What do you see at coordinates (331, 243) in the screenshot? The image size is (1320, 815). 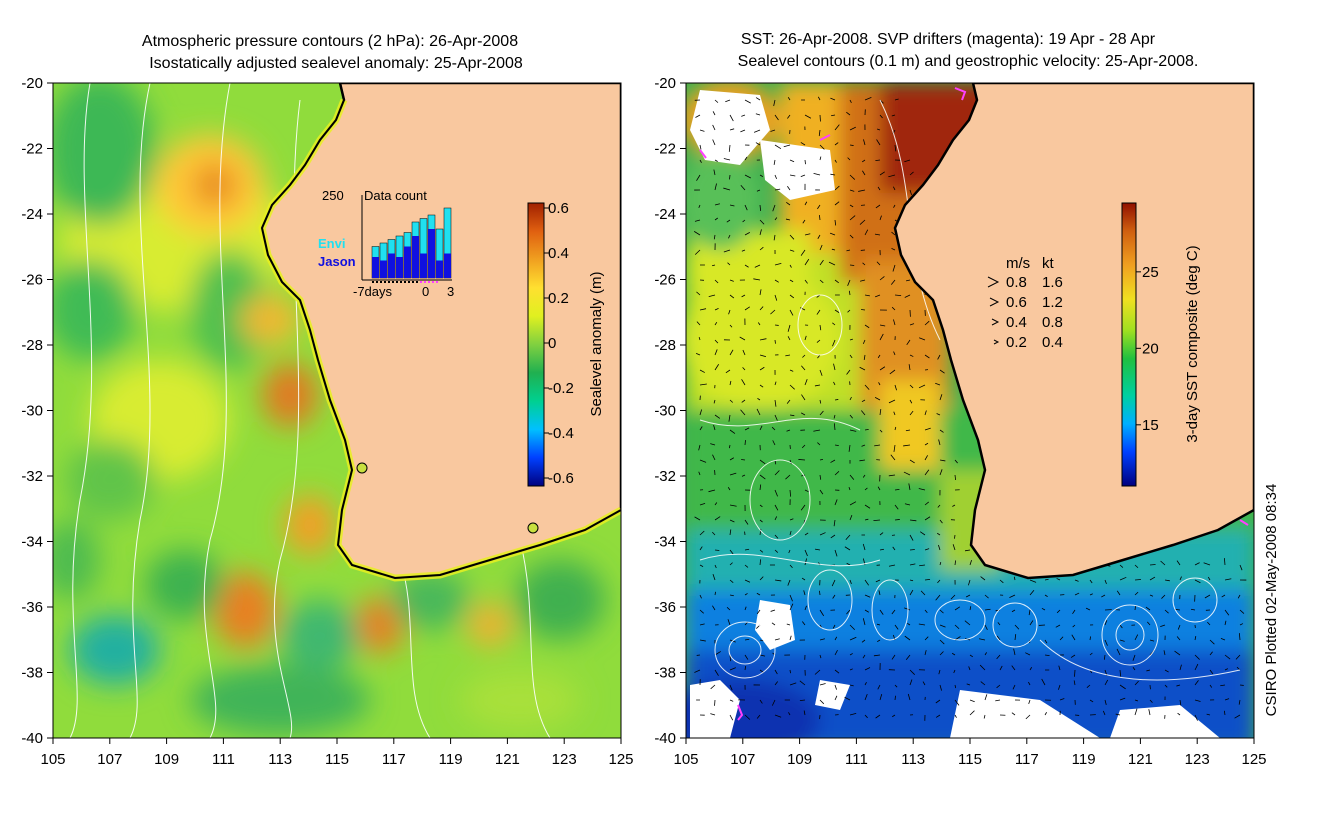 I see `inset-legend-envi: Envi` at bounding box center [331, 243].